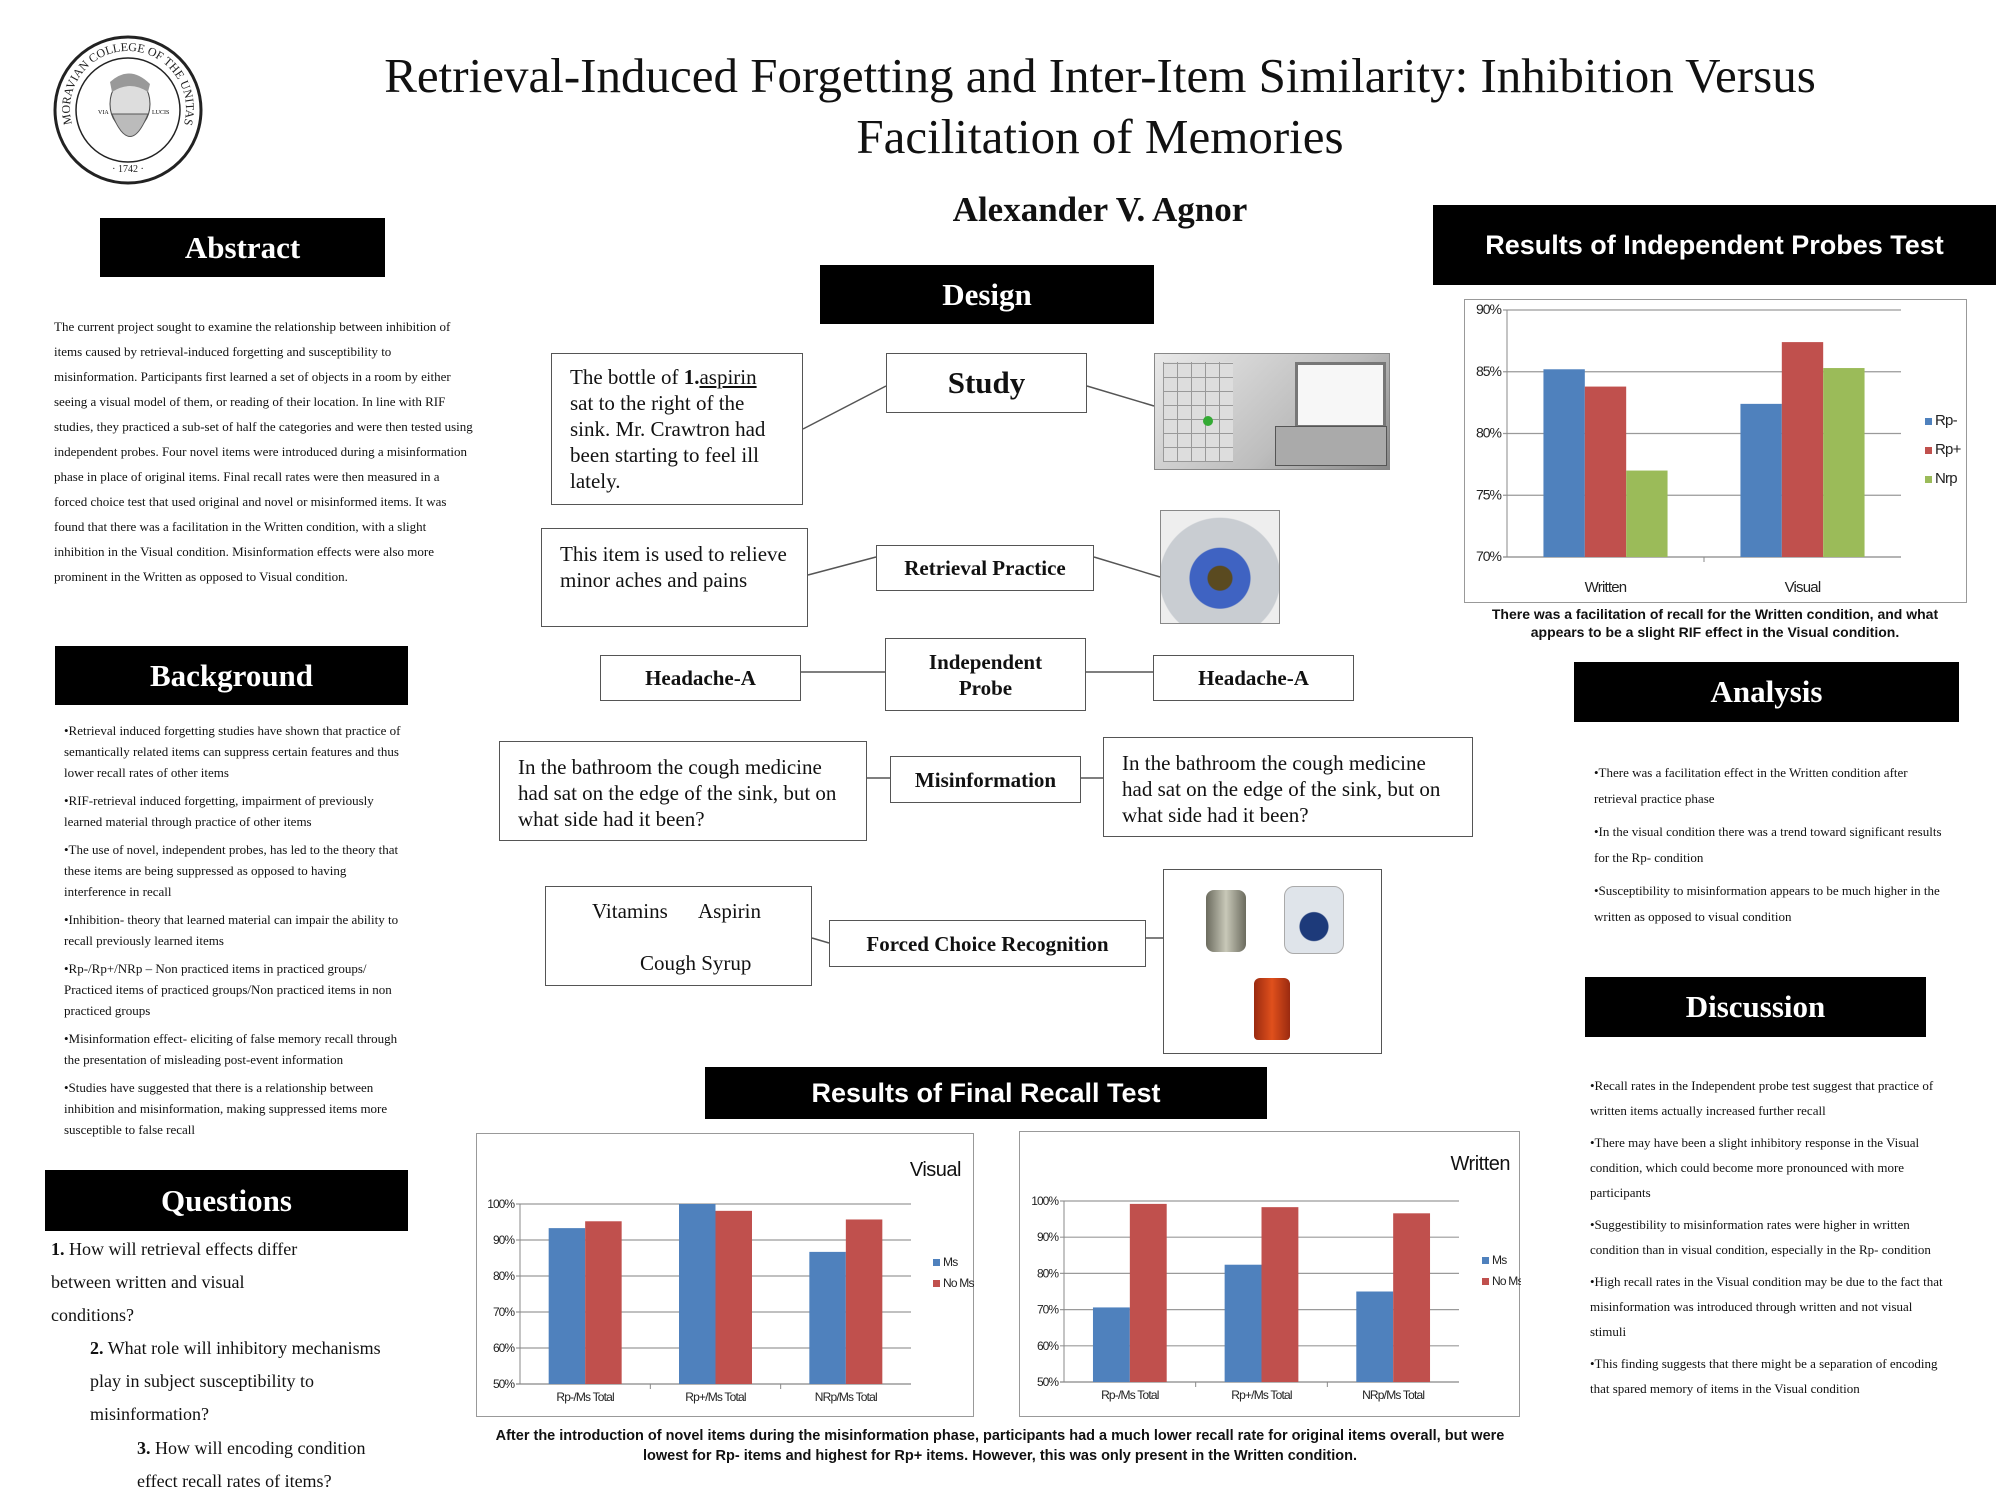 This screenshot has height=1500, width=2000. What do you see at coordinates (1272, 411) in the screenshot?
I see `bathroom-image` at bounding box center [1272, 411].